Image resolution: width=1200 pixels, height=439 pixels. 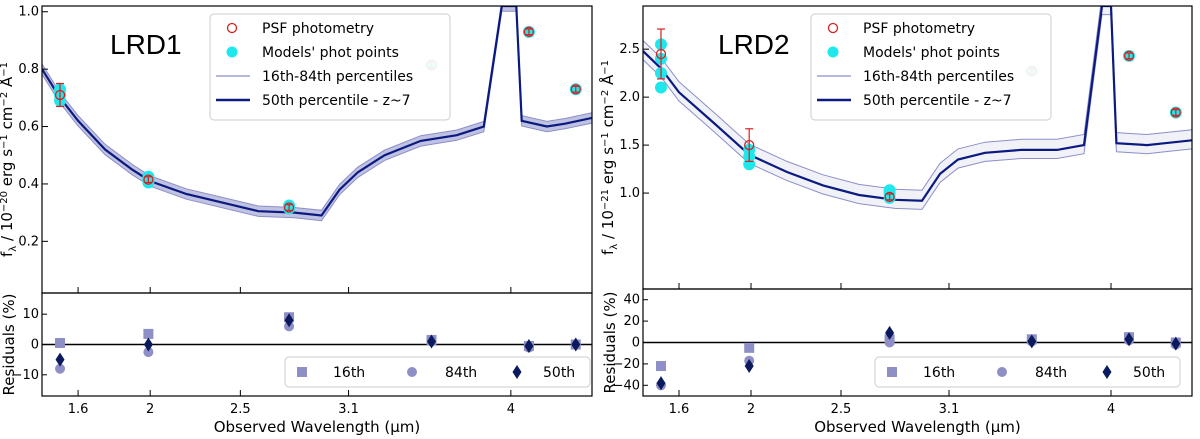 What do you see at coordinates (631, 321) in the screenshot?
I see `residual-ytick-label: 20` at bounding box center [631, 321].